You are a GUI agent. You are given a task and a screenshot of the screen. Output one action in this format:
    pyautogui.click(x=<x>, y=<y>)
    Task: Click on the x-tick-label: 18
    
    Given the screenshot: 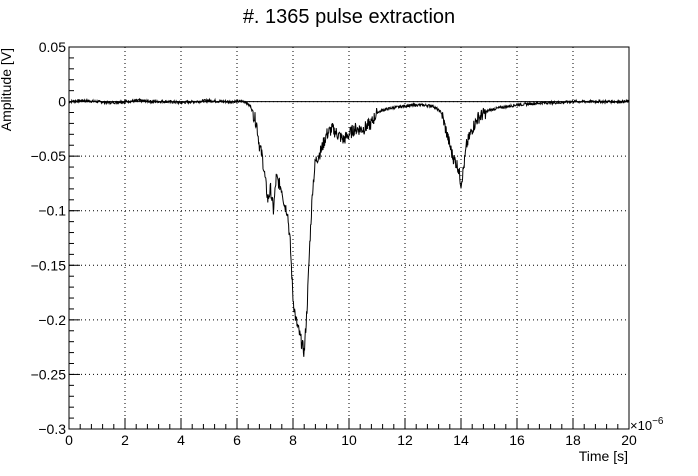 What is the action you would take?
    pyautogui.click(x=573, y=440)
    